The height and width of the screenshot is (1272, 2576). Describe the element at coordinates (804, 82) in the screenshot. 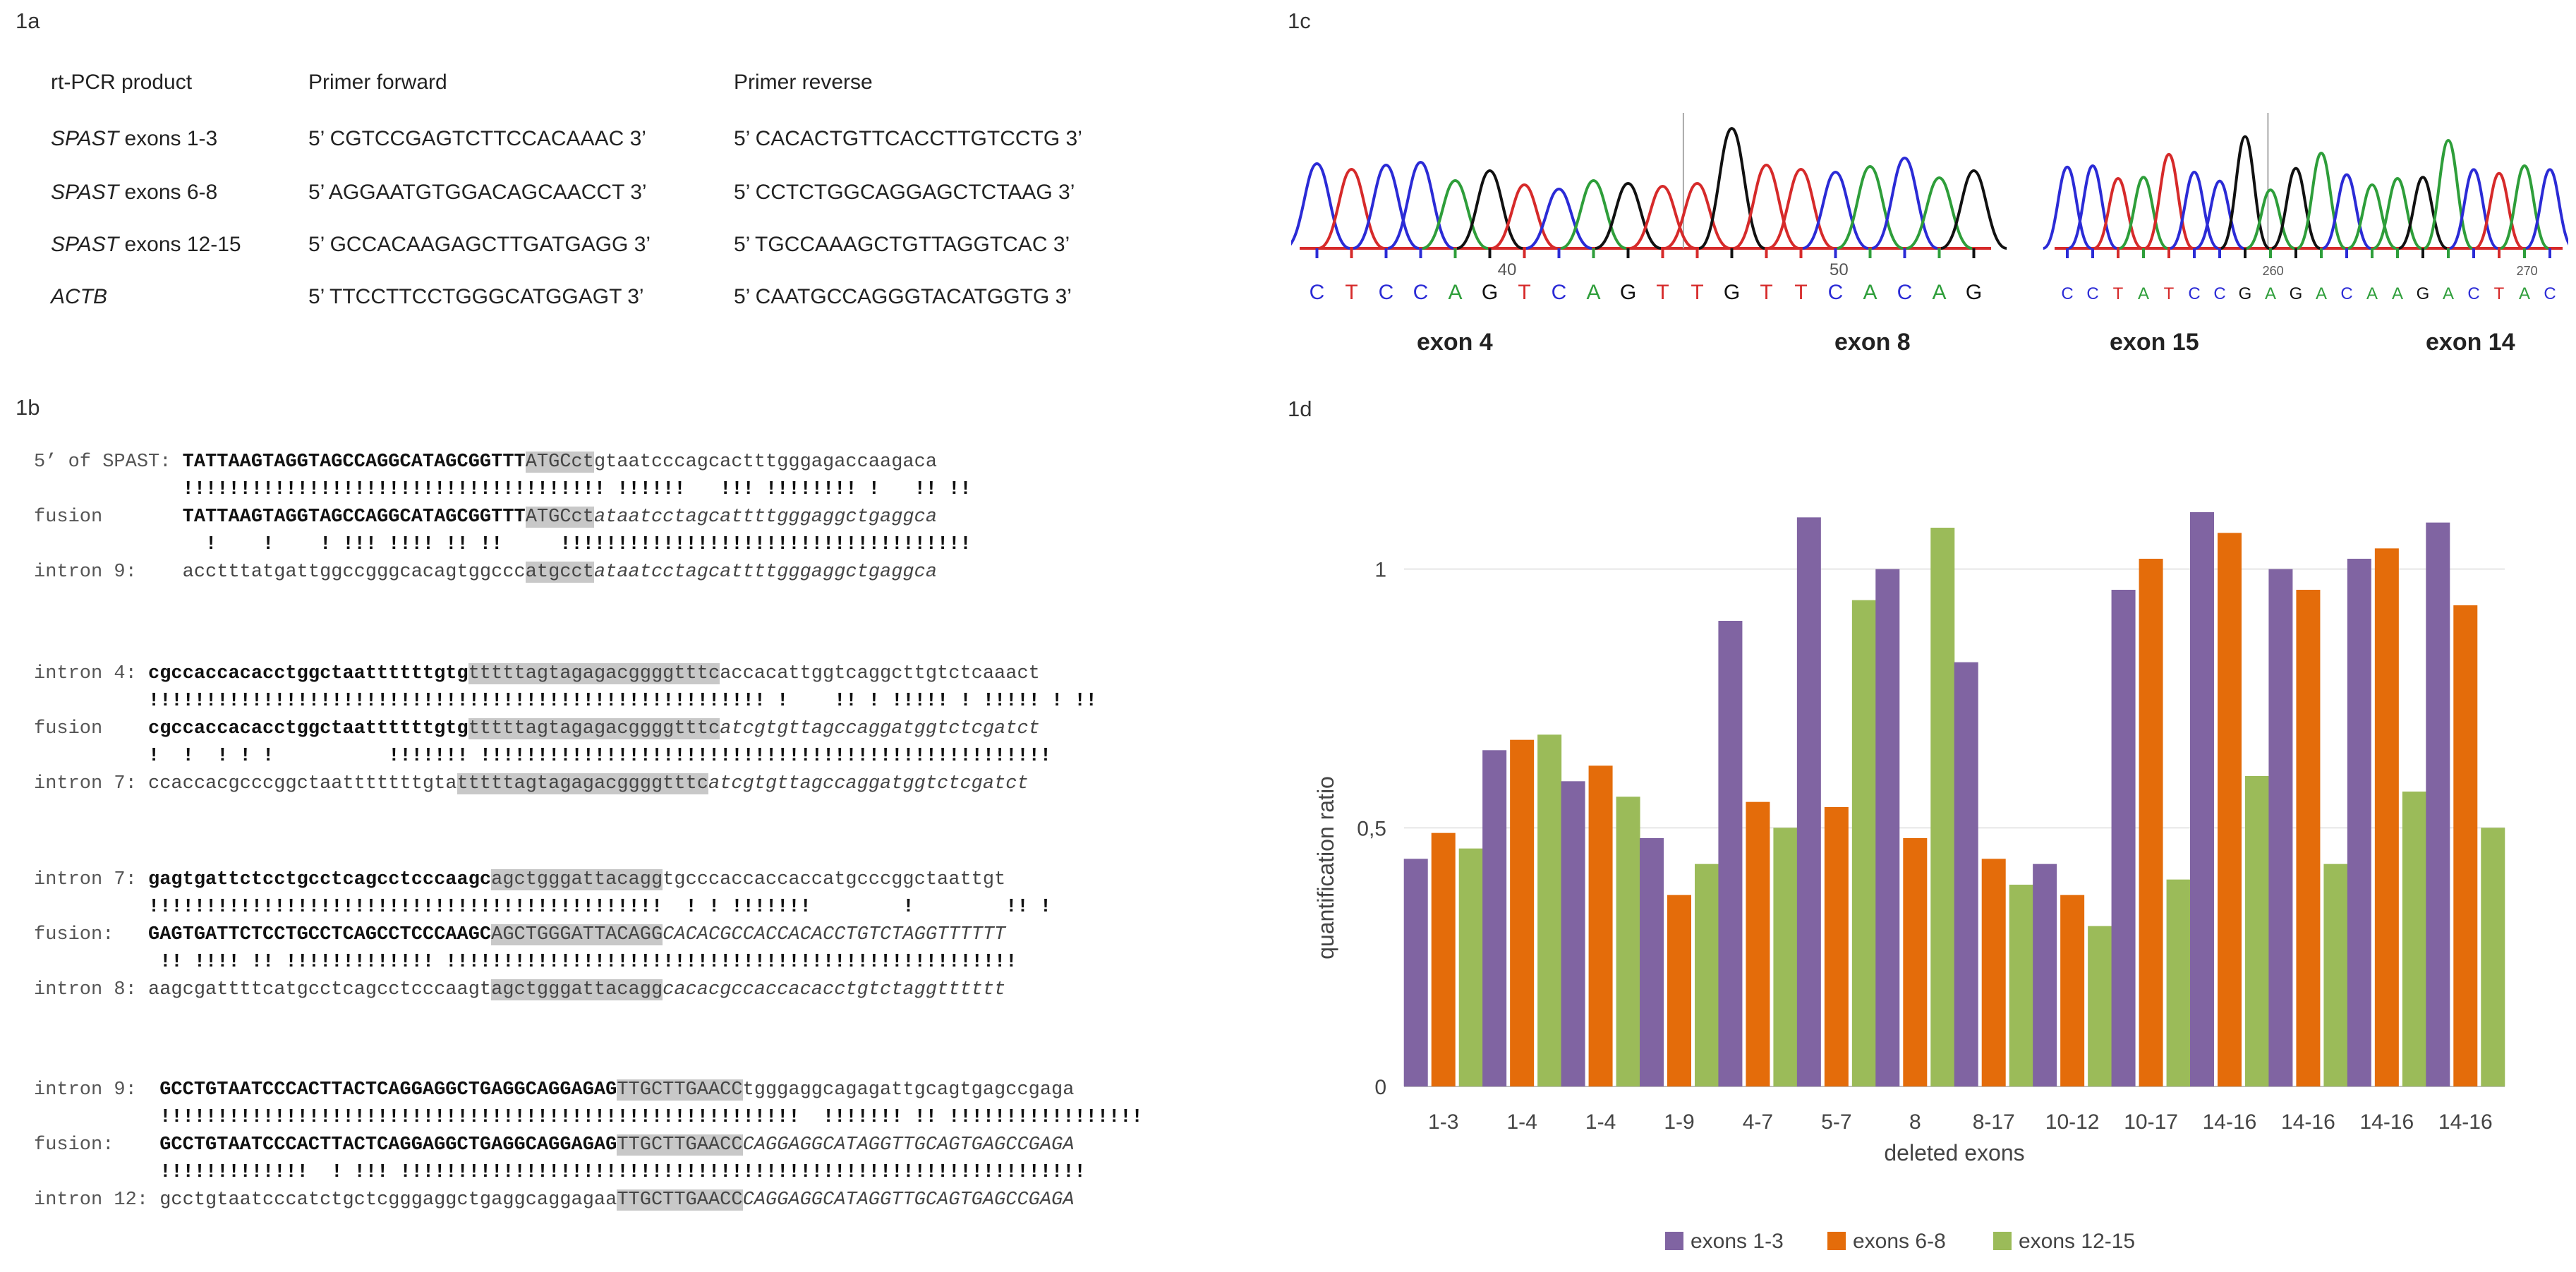

I see `table-header-reverse: Primer reverse` at that location.